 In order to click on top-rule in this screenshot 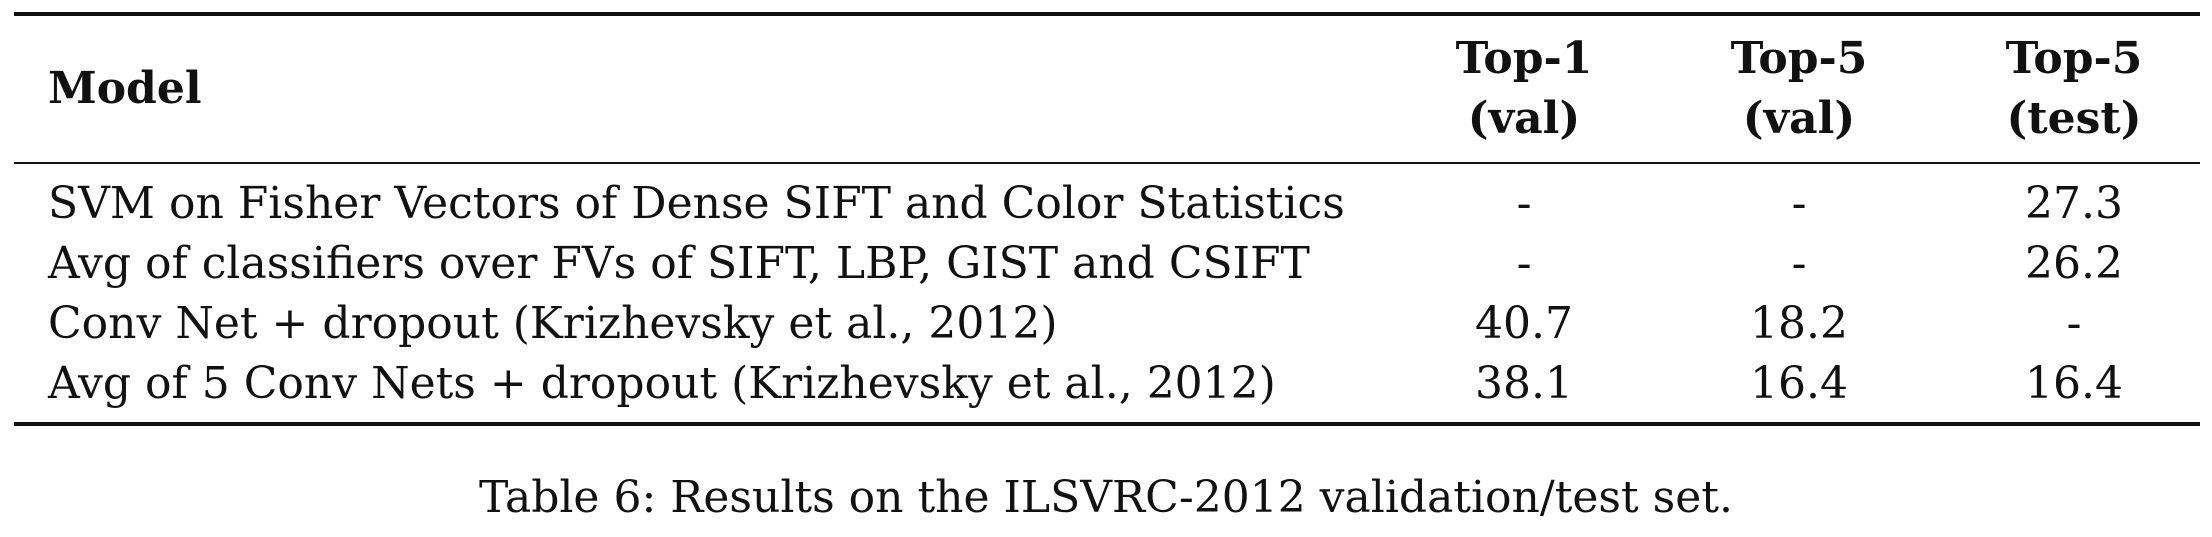, I will do `click(1107, 14)`.